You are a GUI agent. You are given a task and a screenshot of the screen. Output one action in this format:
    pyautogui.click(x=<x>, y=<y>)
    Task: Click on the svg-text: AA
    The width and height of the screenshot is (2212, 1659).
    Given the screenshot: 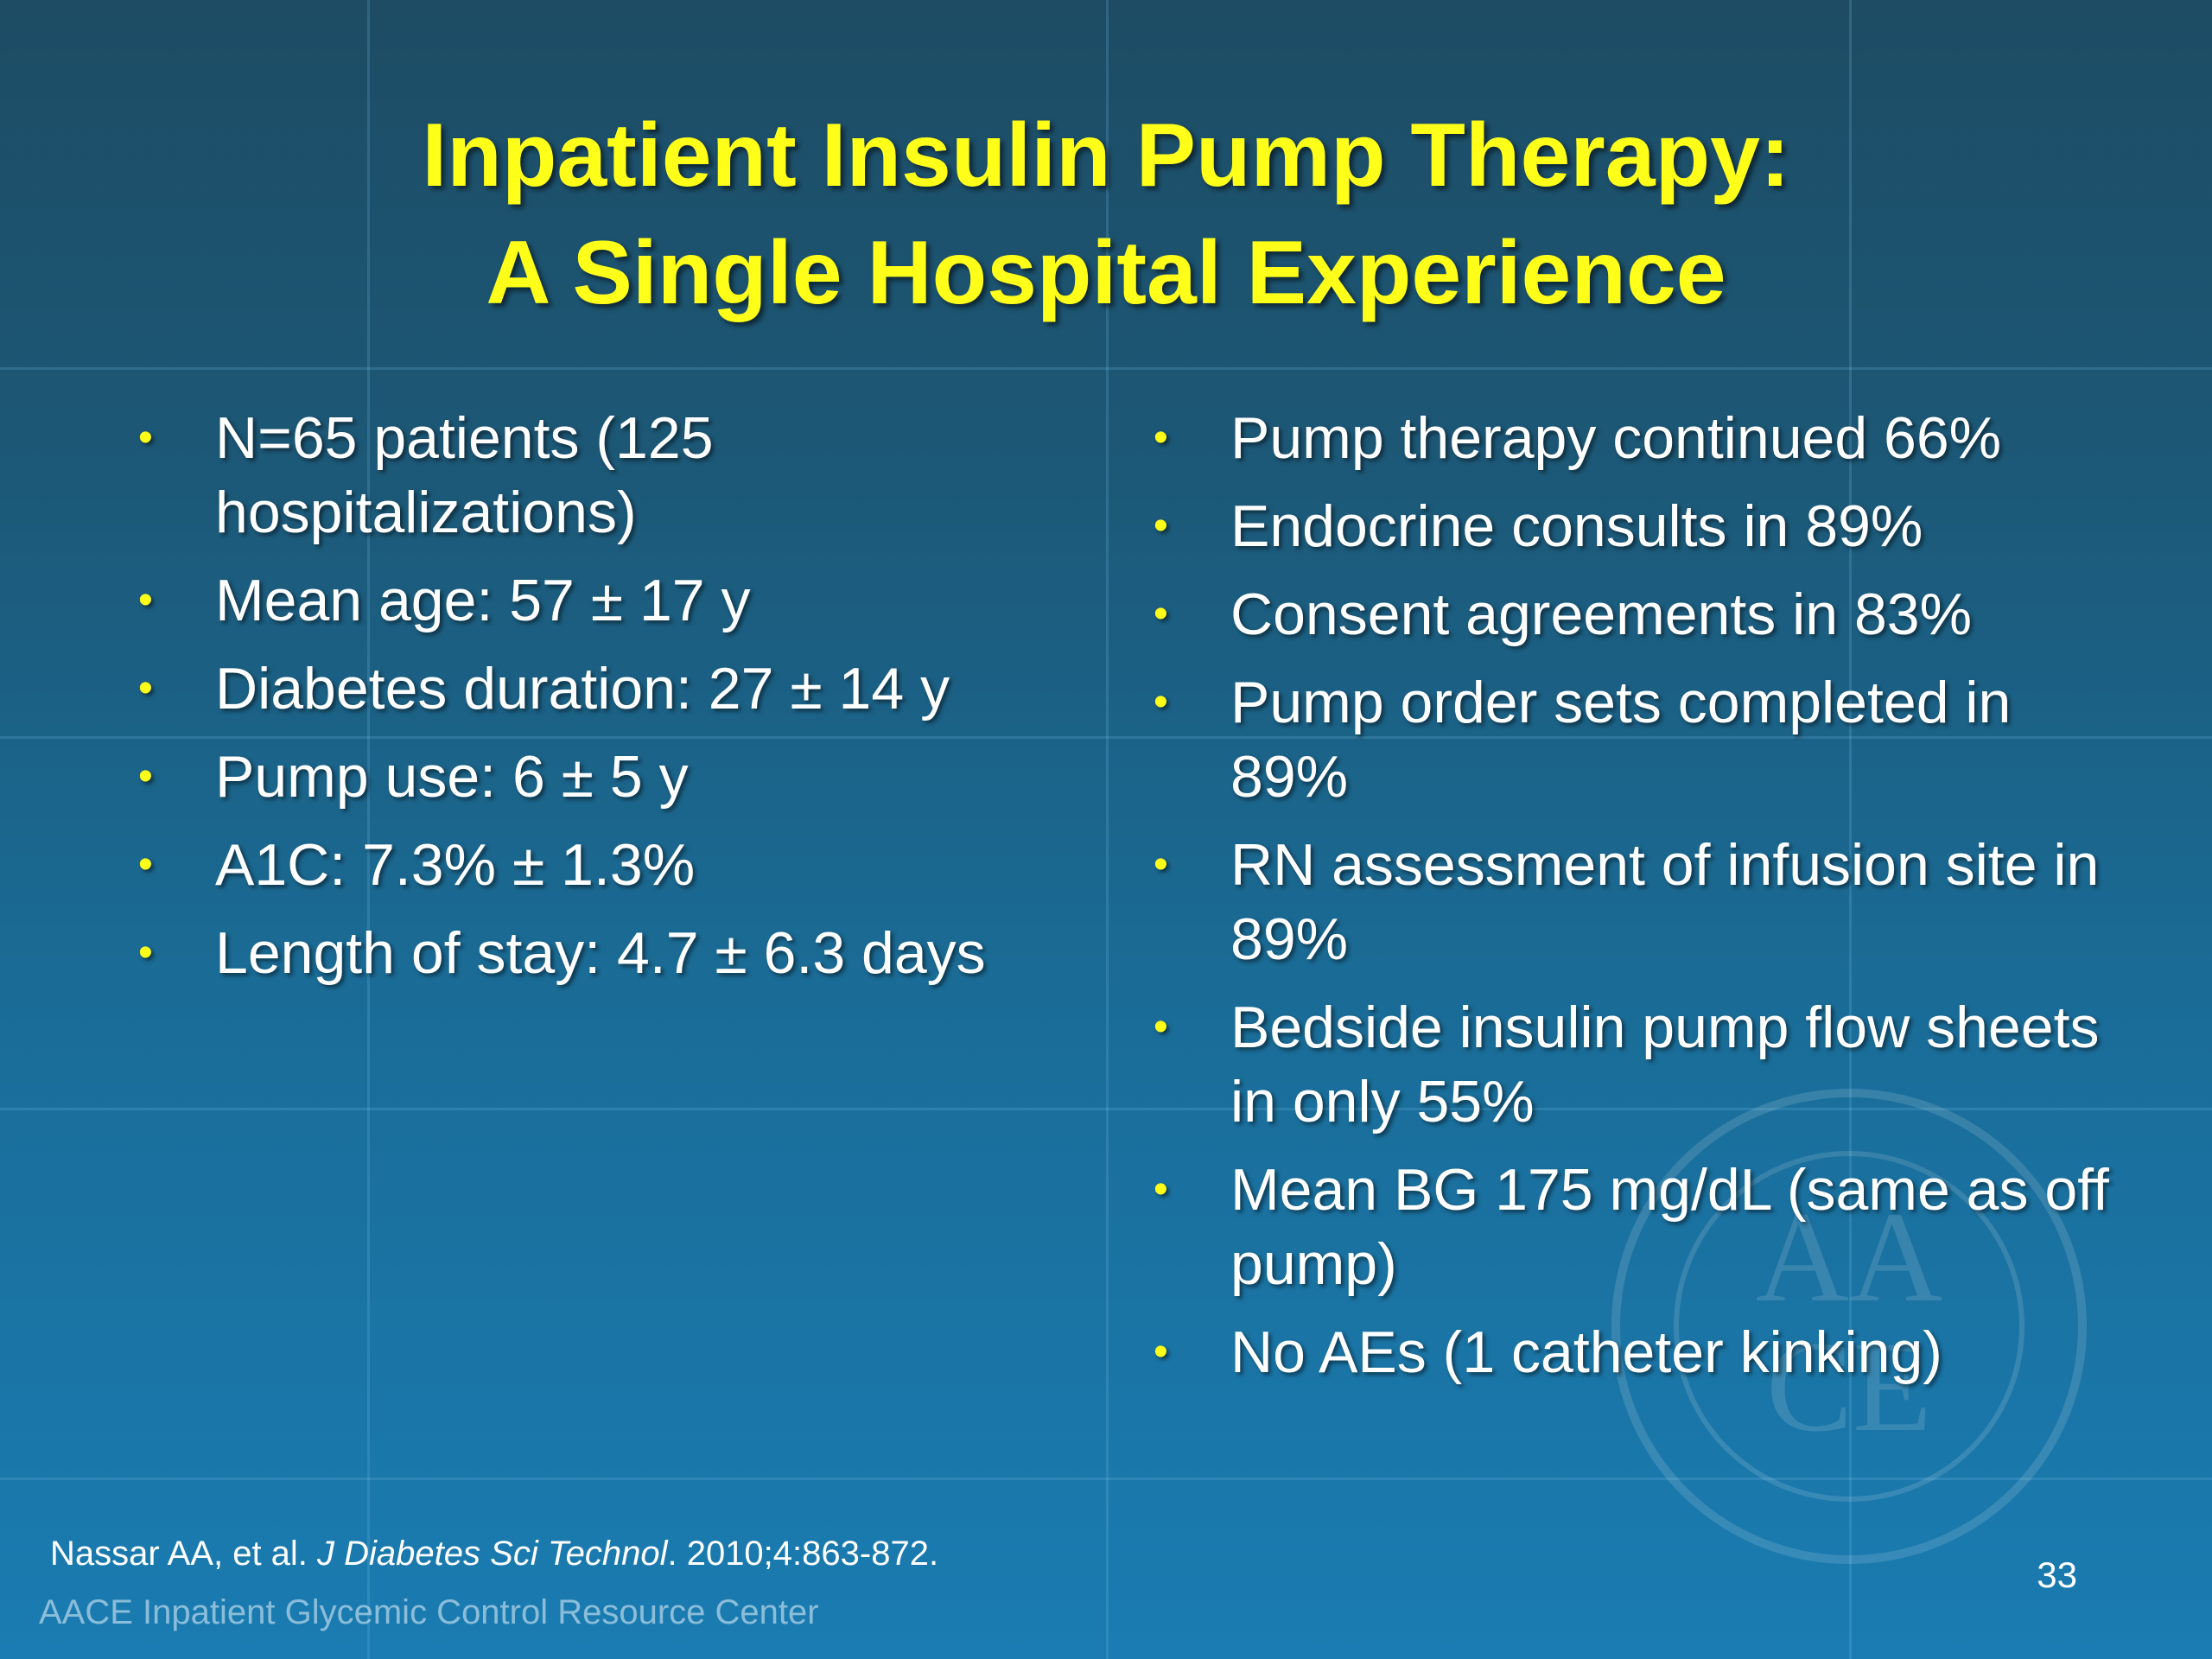 What is the action you would take?
    pyautogui.click(x=1849, y=1257)
    